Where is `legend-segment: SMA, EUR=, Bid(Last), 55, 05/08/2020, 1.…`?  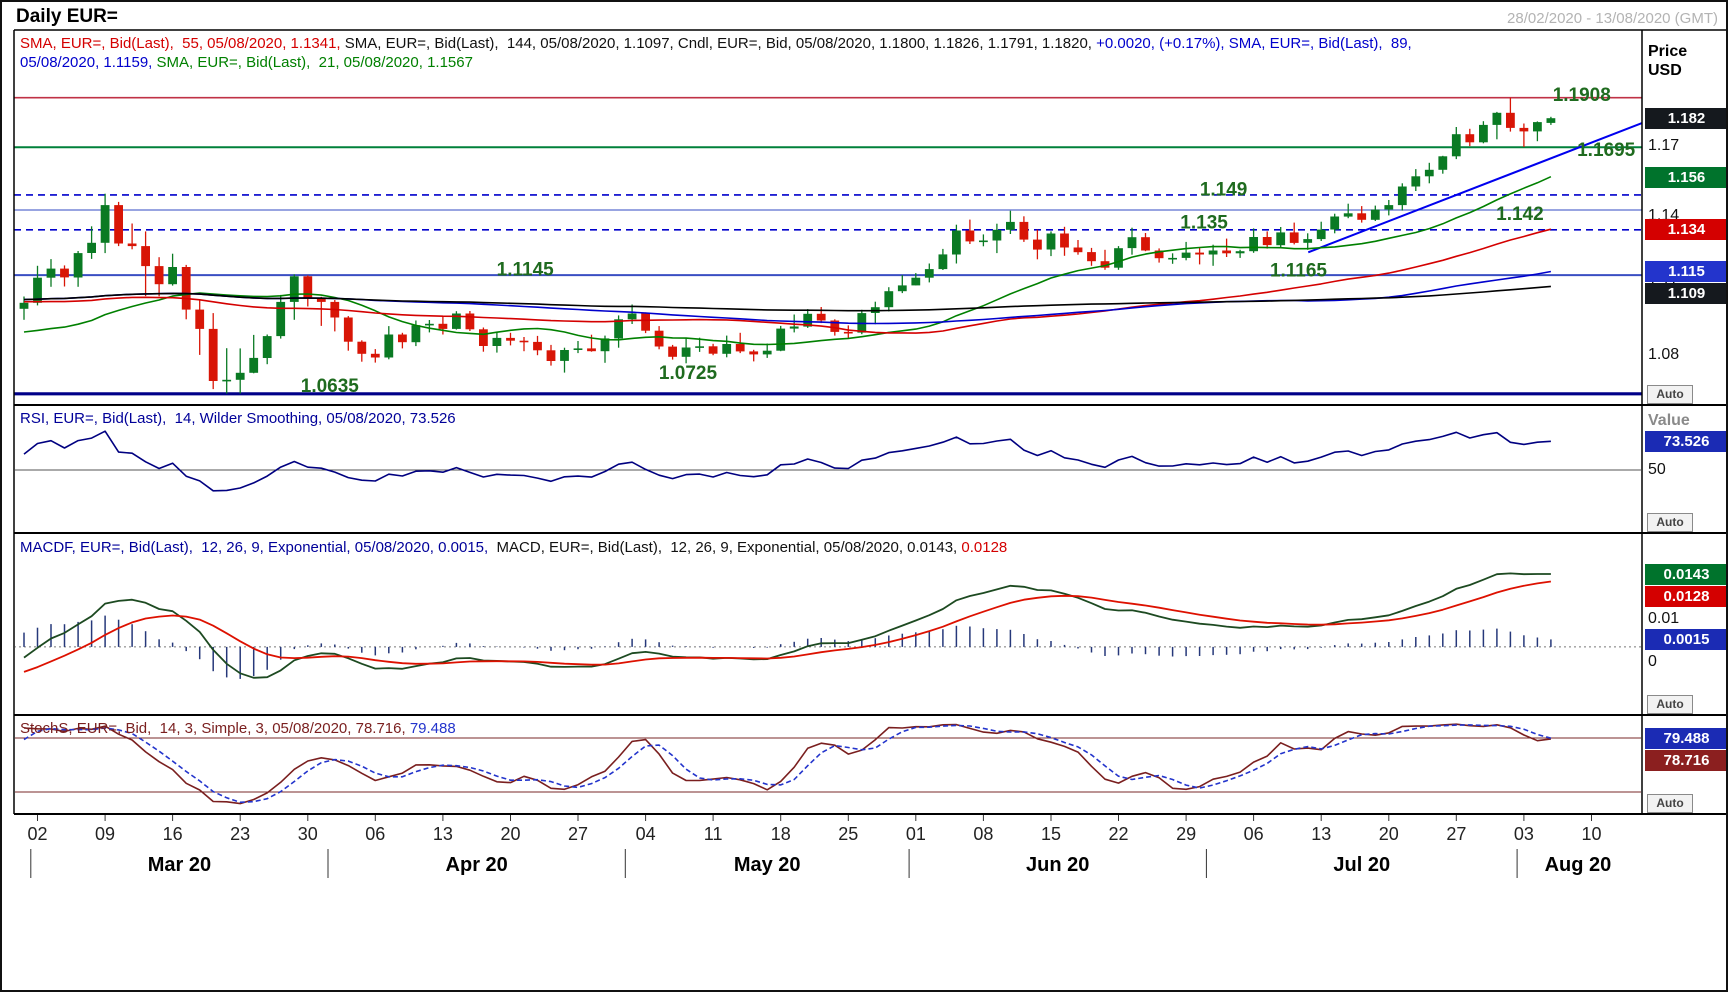 legend-segment: SMA, EUR=, Bid(Last), 55, 05/08/2020, 1.… is located at coordinates (182, 43).